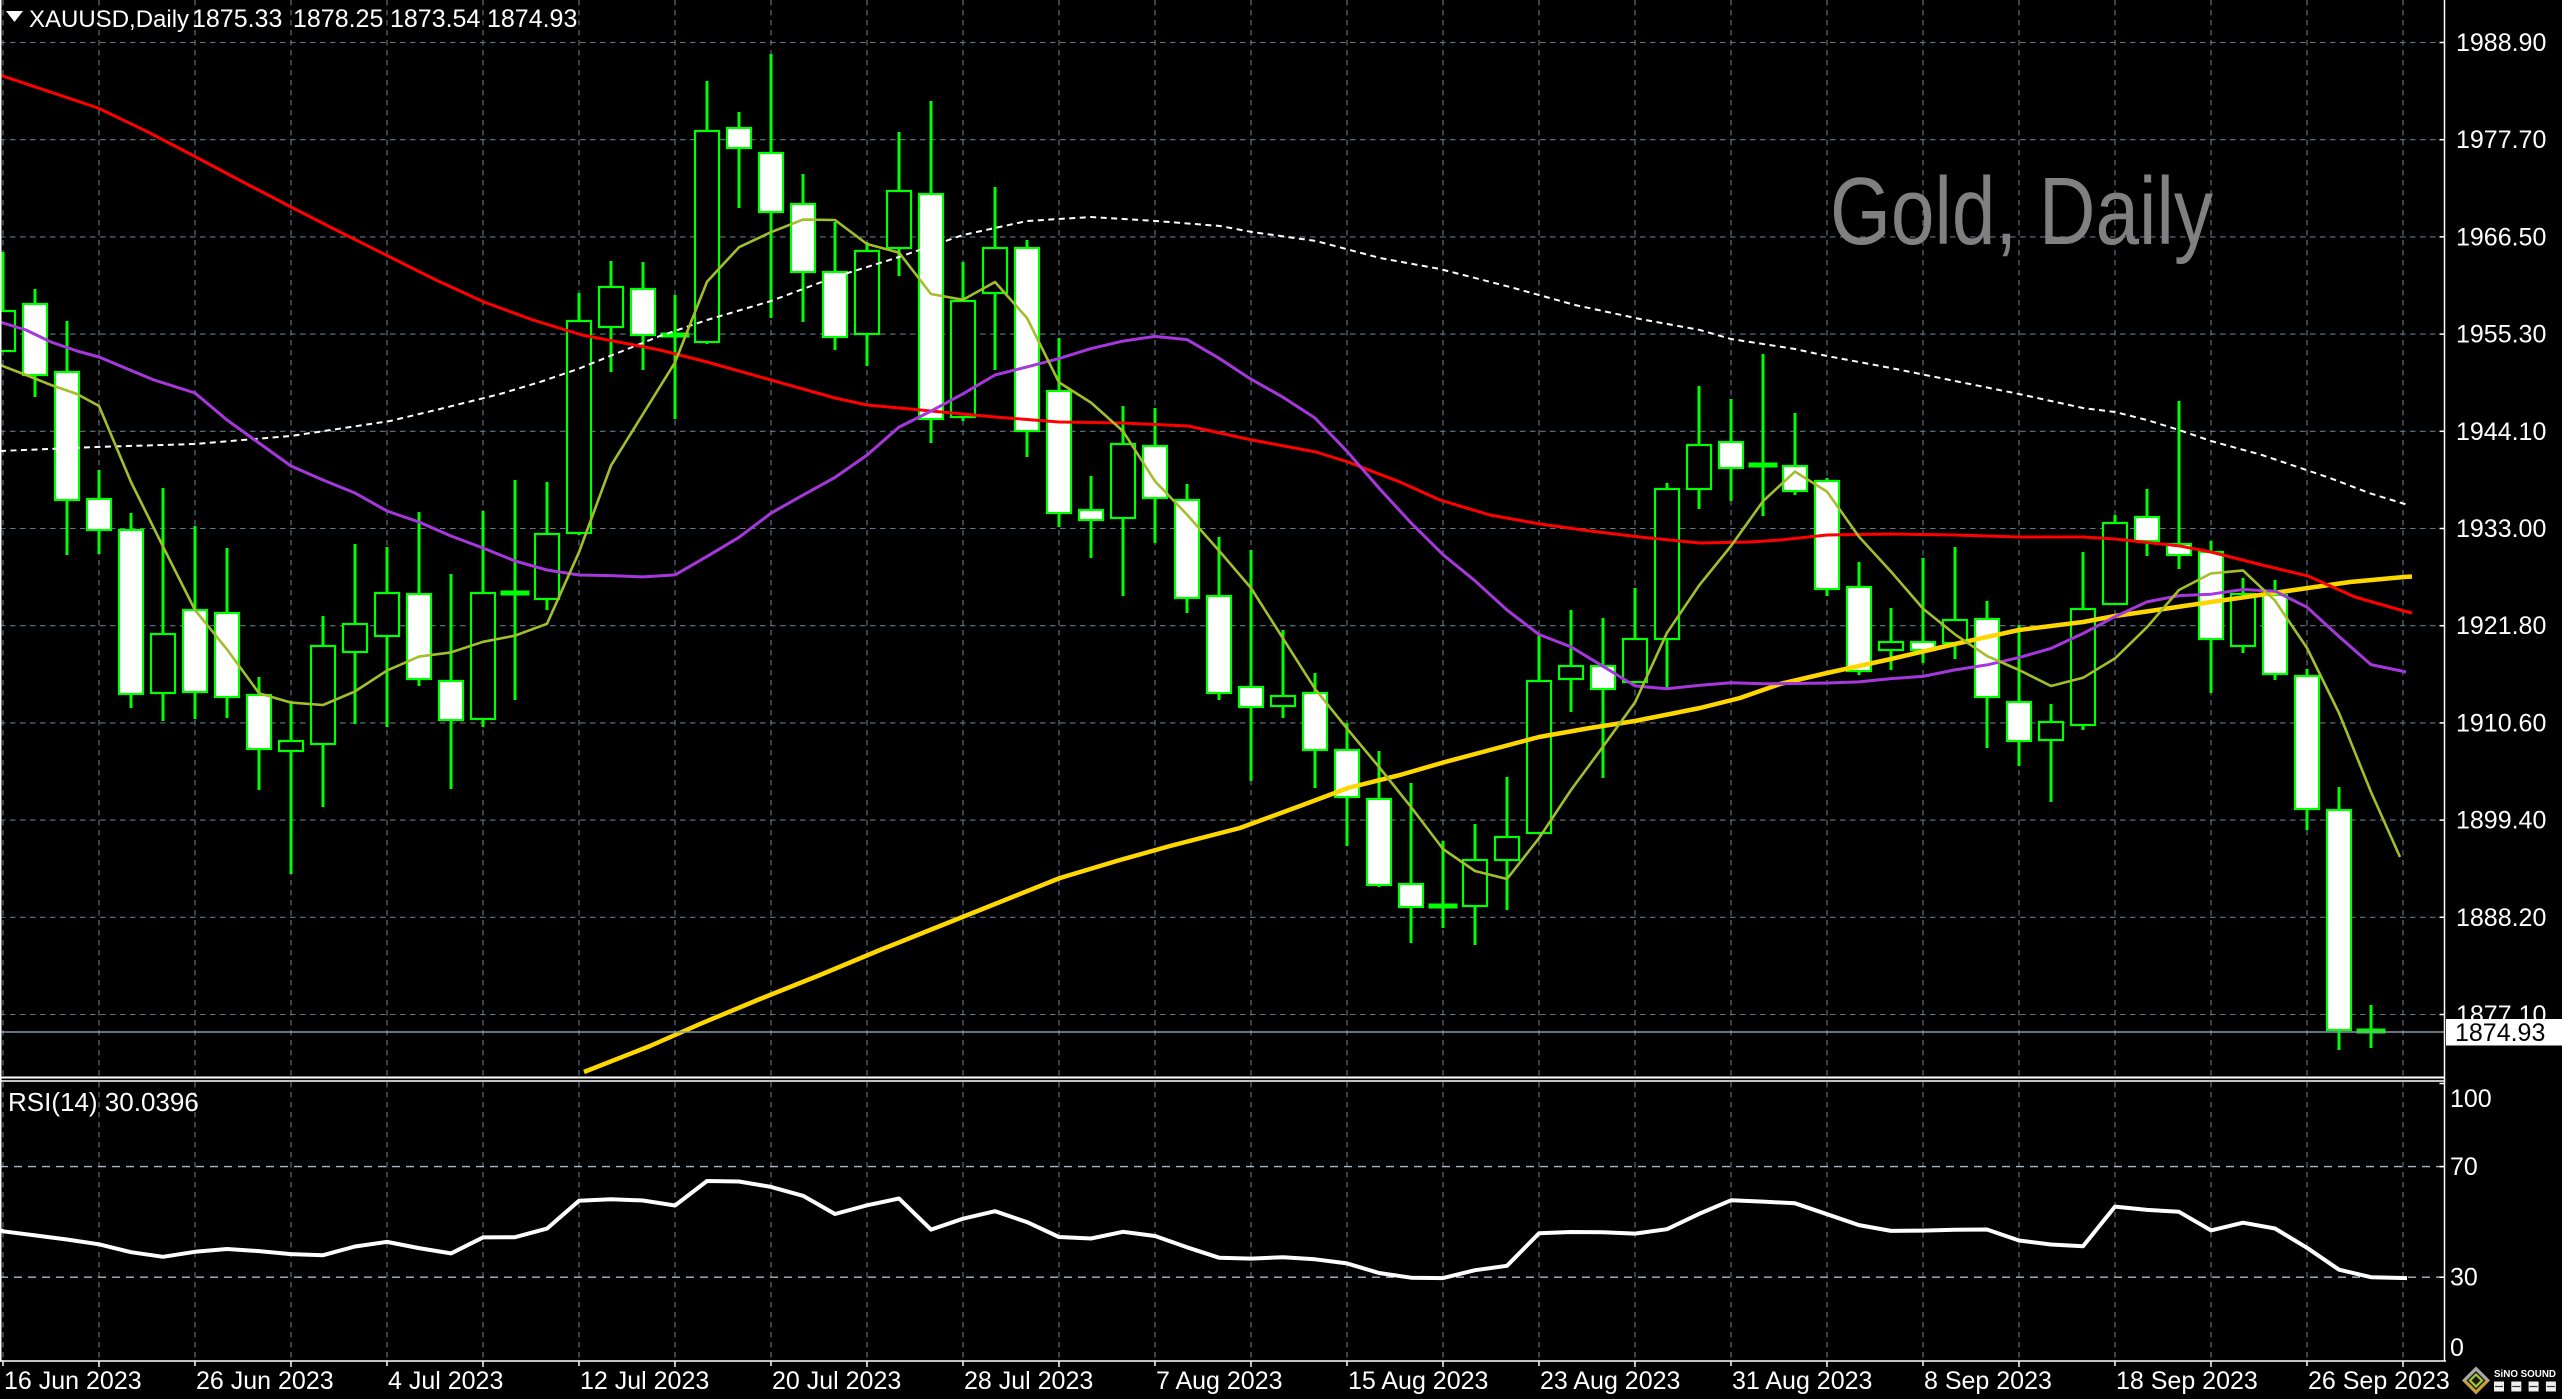 This screenshot has width=2562, height=1399. What do you see at coordinates (2501, 529) in the screenshot?
I see `svg-text: 1933.00` at bounding box center [2501, 529].